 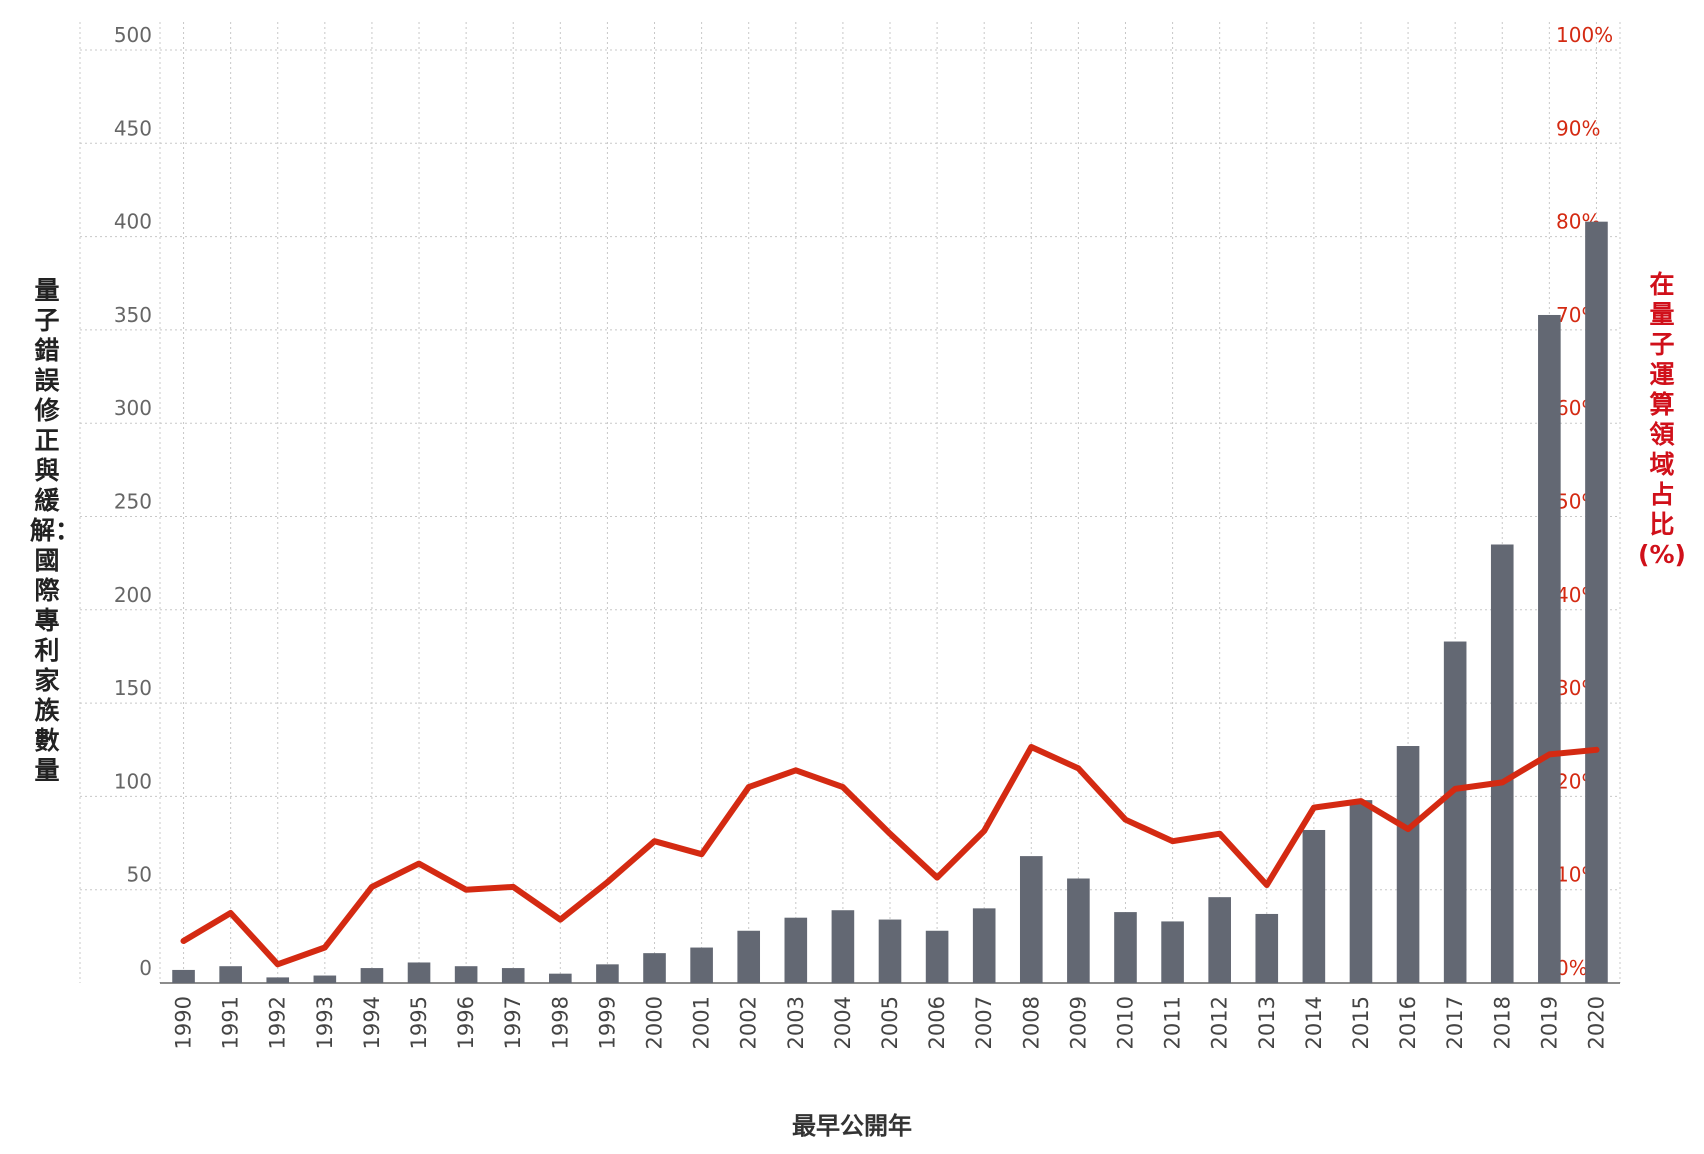 I want to click on x-axis-title: 最早公開年, so click(x=852, y=1123).